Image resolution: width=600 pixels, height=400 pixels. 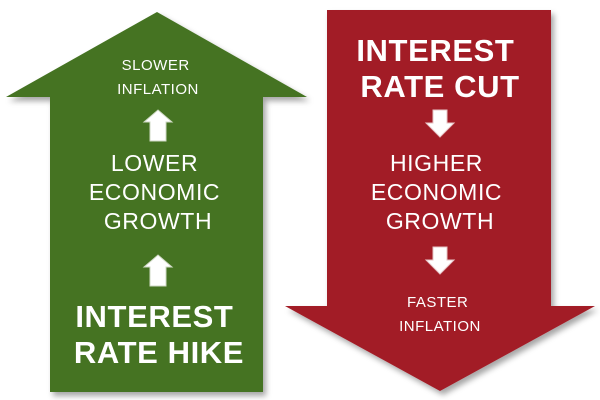 What do you see at coordinates (439, 86) in the screenshot?
I see `cut-top-line-2: RATE CUT` at bounding box center [439, 86].